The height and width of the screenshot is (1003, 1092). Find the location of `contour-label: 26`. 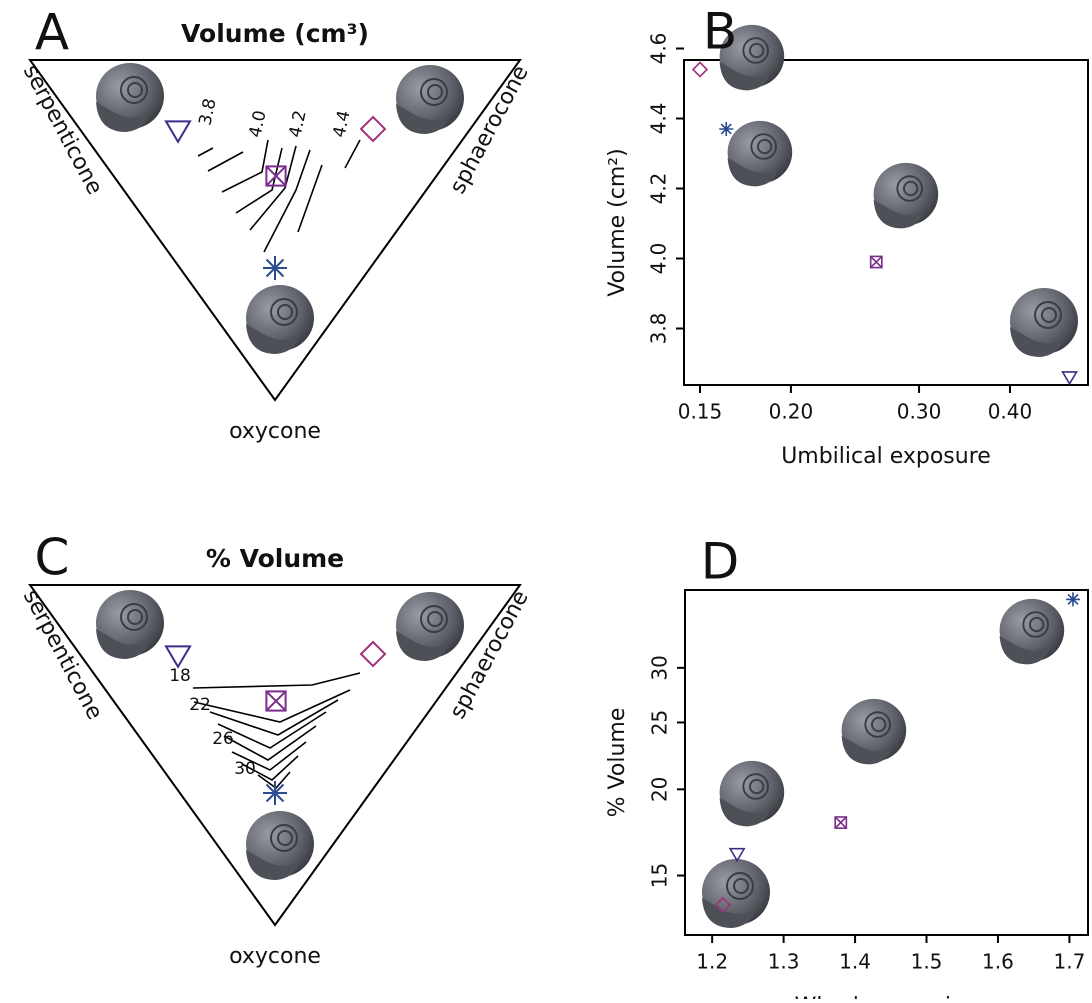

contour-label: 26 is located at coordinates (223, 739).